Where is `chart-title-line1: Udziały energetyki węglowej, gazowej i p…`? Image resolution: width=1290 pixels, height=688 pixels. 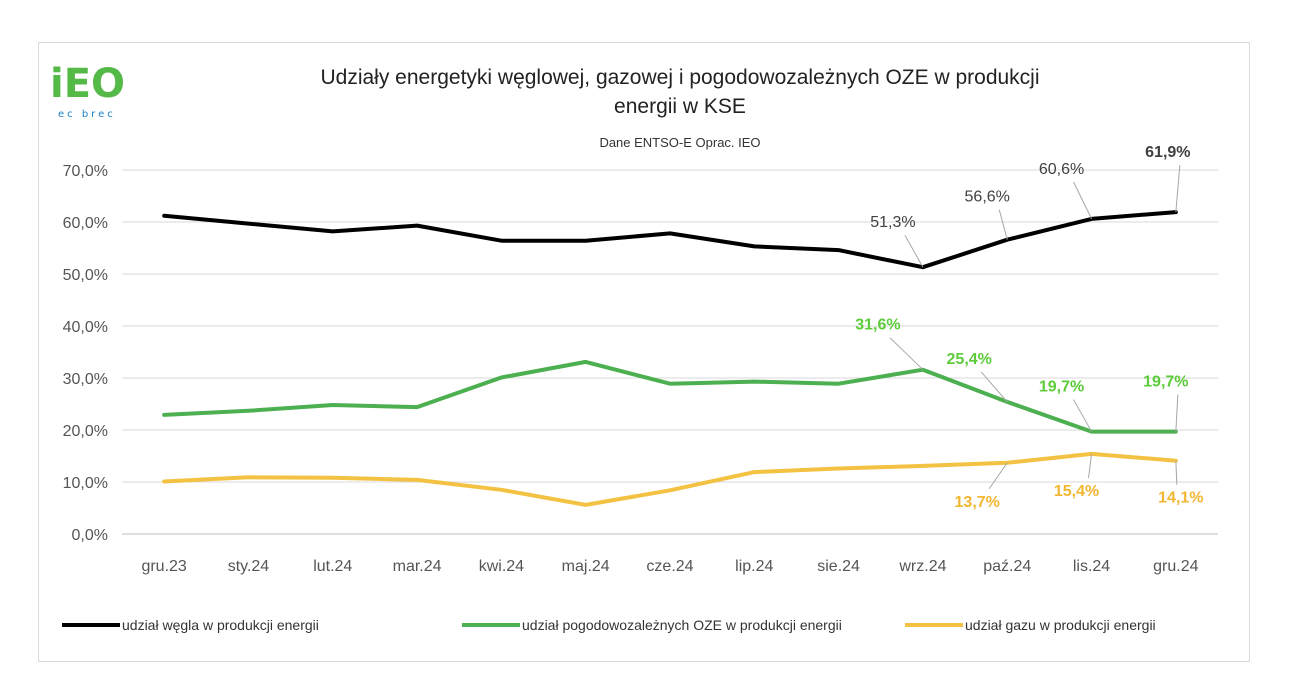 chart-title-line1: Udziały energetyki węglowej, gazowej i p… is located at coordinates (679, 77).